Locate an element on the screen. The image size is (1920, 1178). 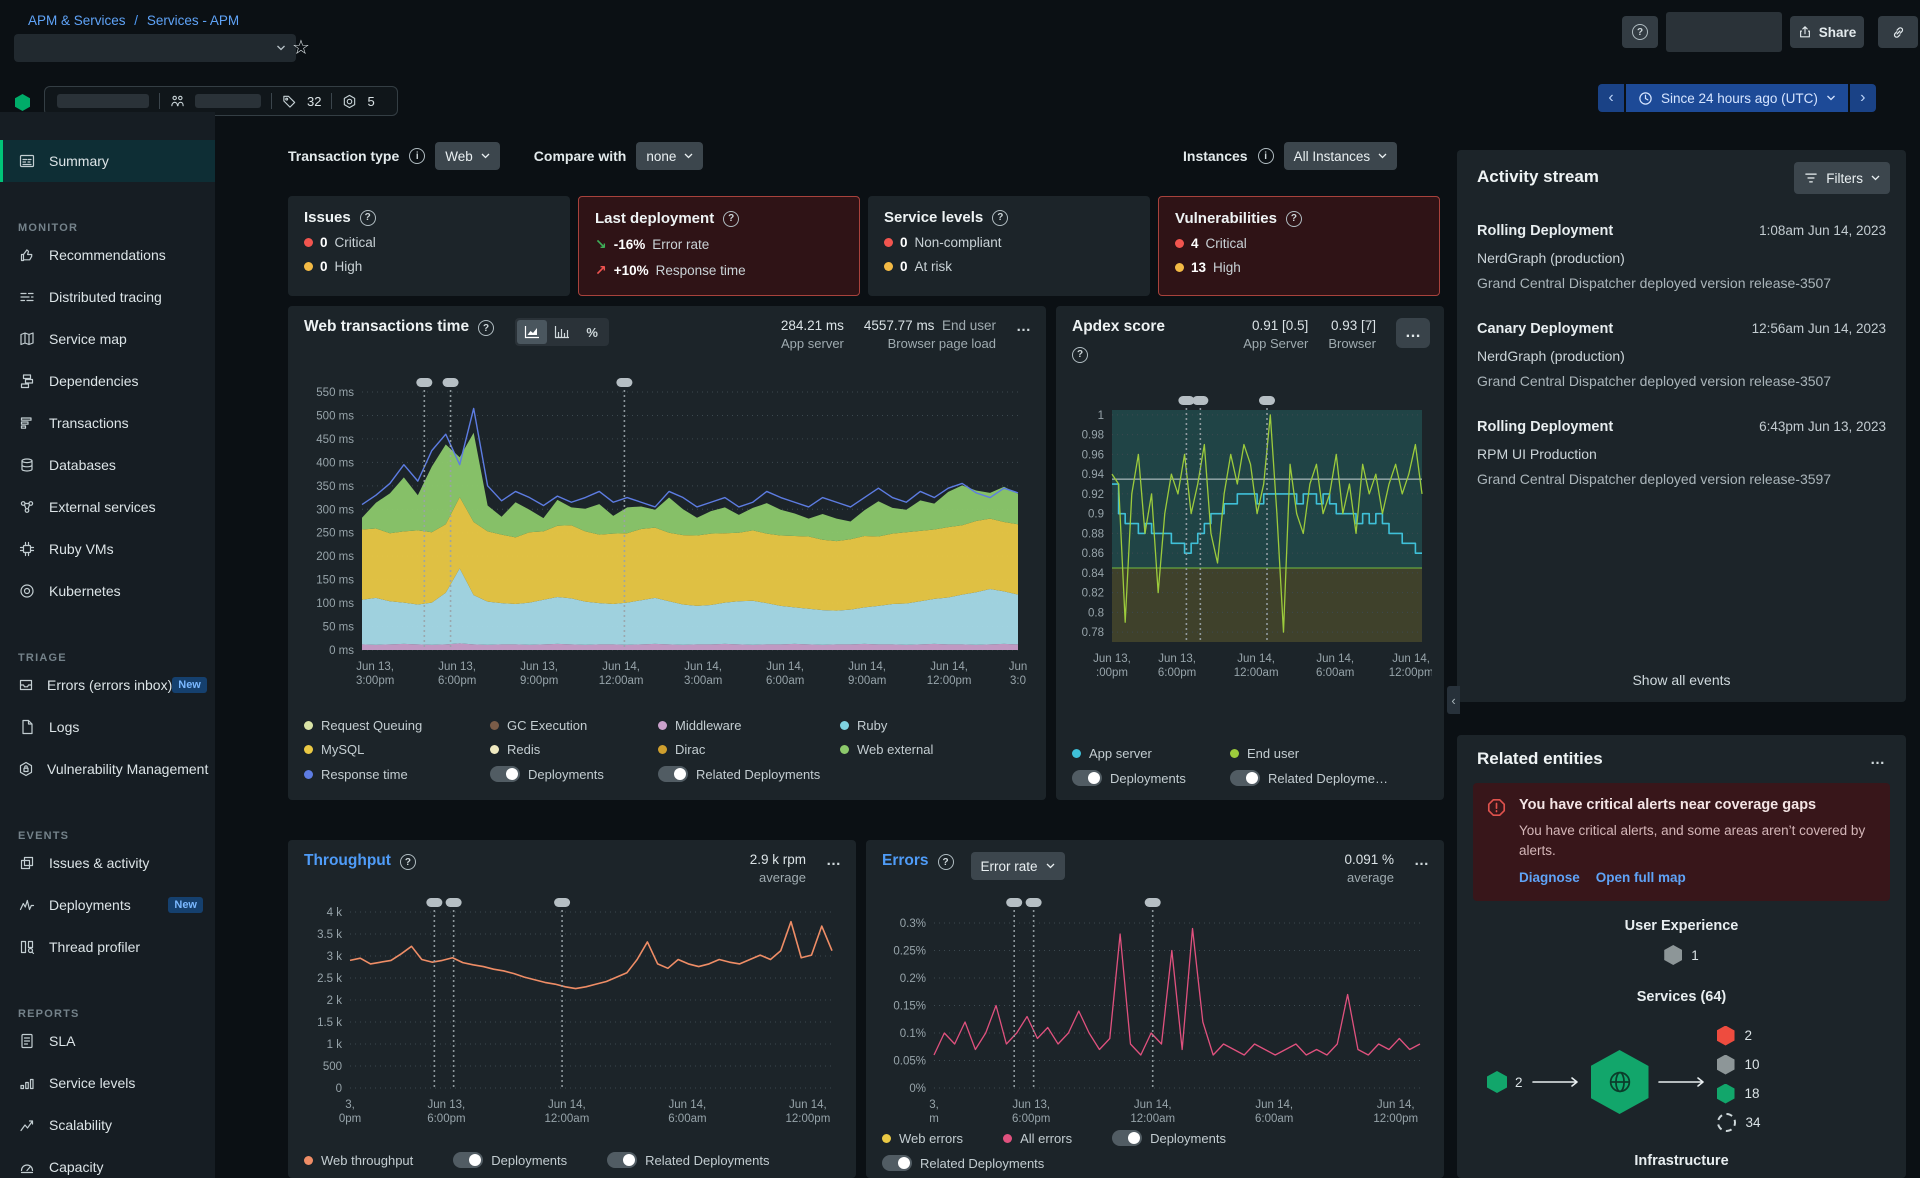
time-forward-button: › is located at coordinates (1862, 98).